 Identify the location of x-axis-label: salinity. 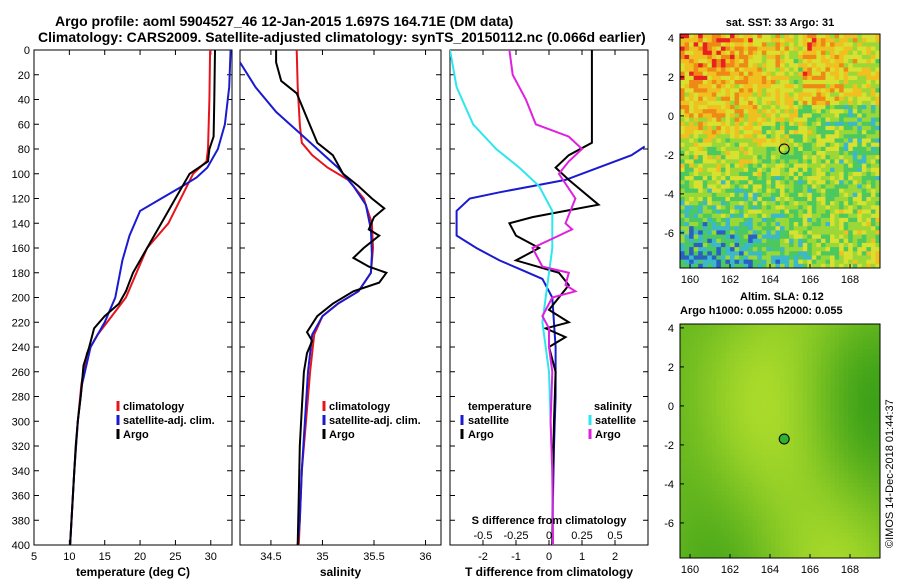
(341, 572).